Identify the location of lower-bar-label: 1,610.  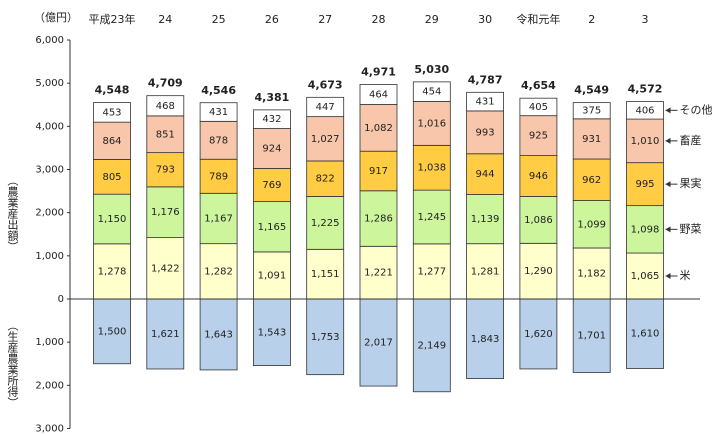
(645, 334).